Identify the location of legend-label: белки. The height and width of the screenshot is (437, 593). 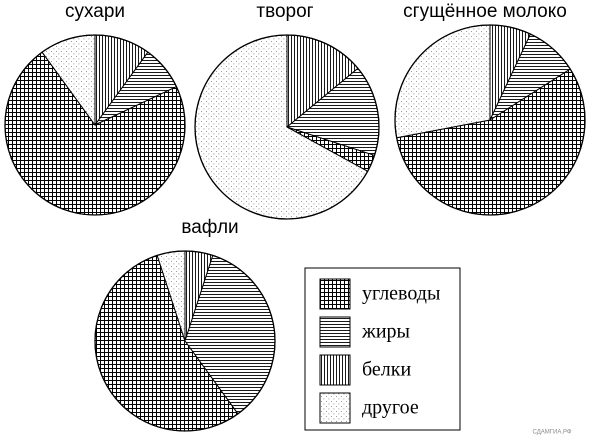
(386, 370).